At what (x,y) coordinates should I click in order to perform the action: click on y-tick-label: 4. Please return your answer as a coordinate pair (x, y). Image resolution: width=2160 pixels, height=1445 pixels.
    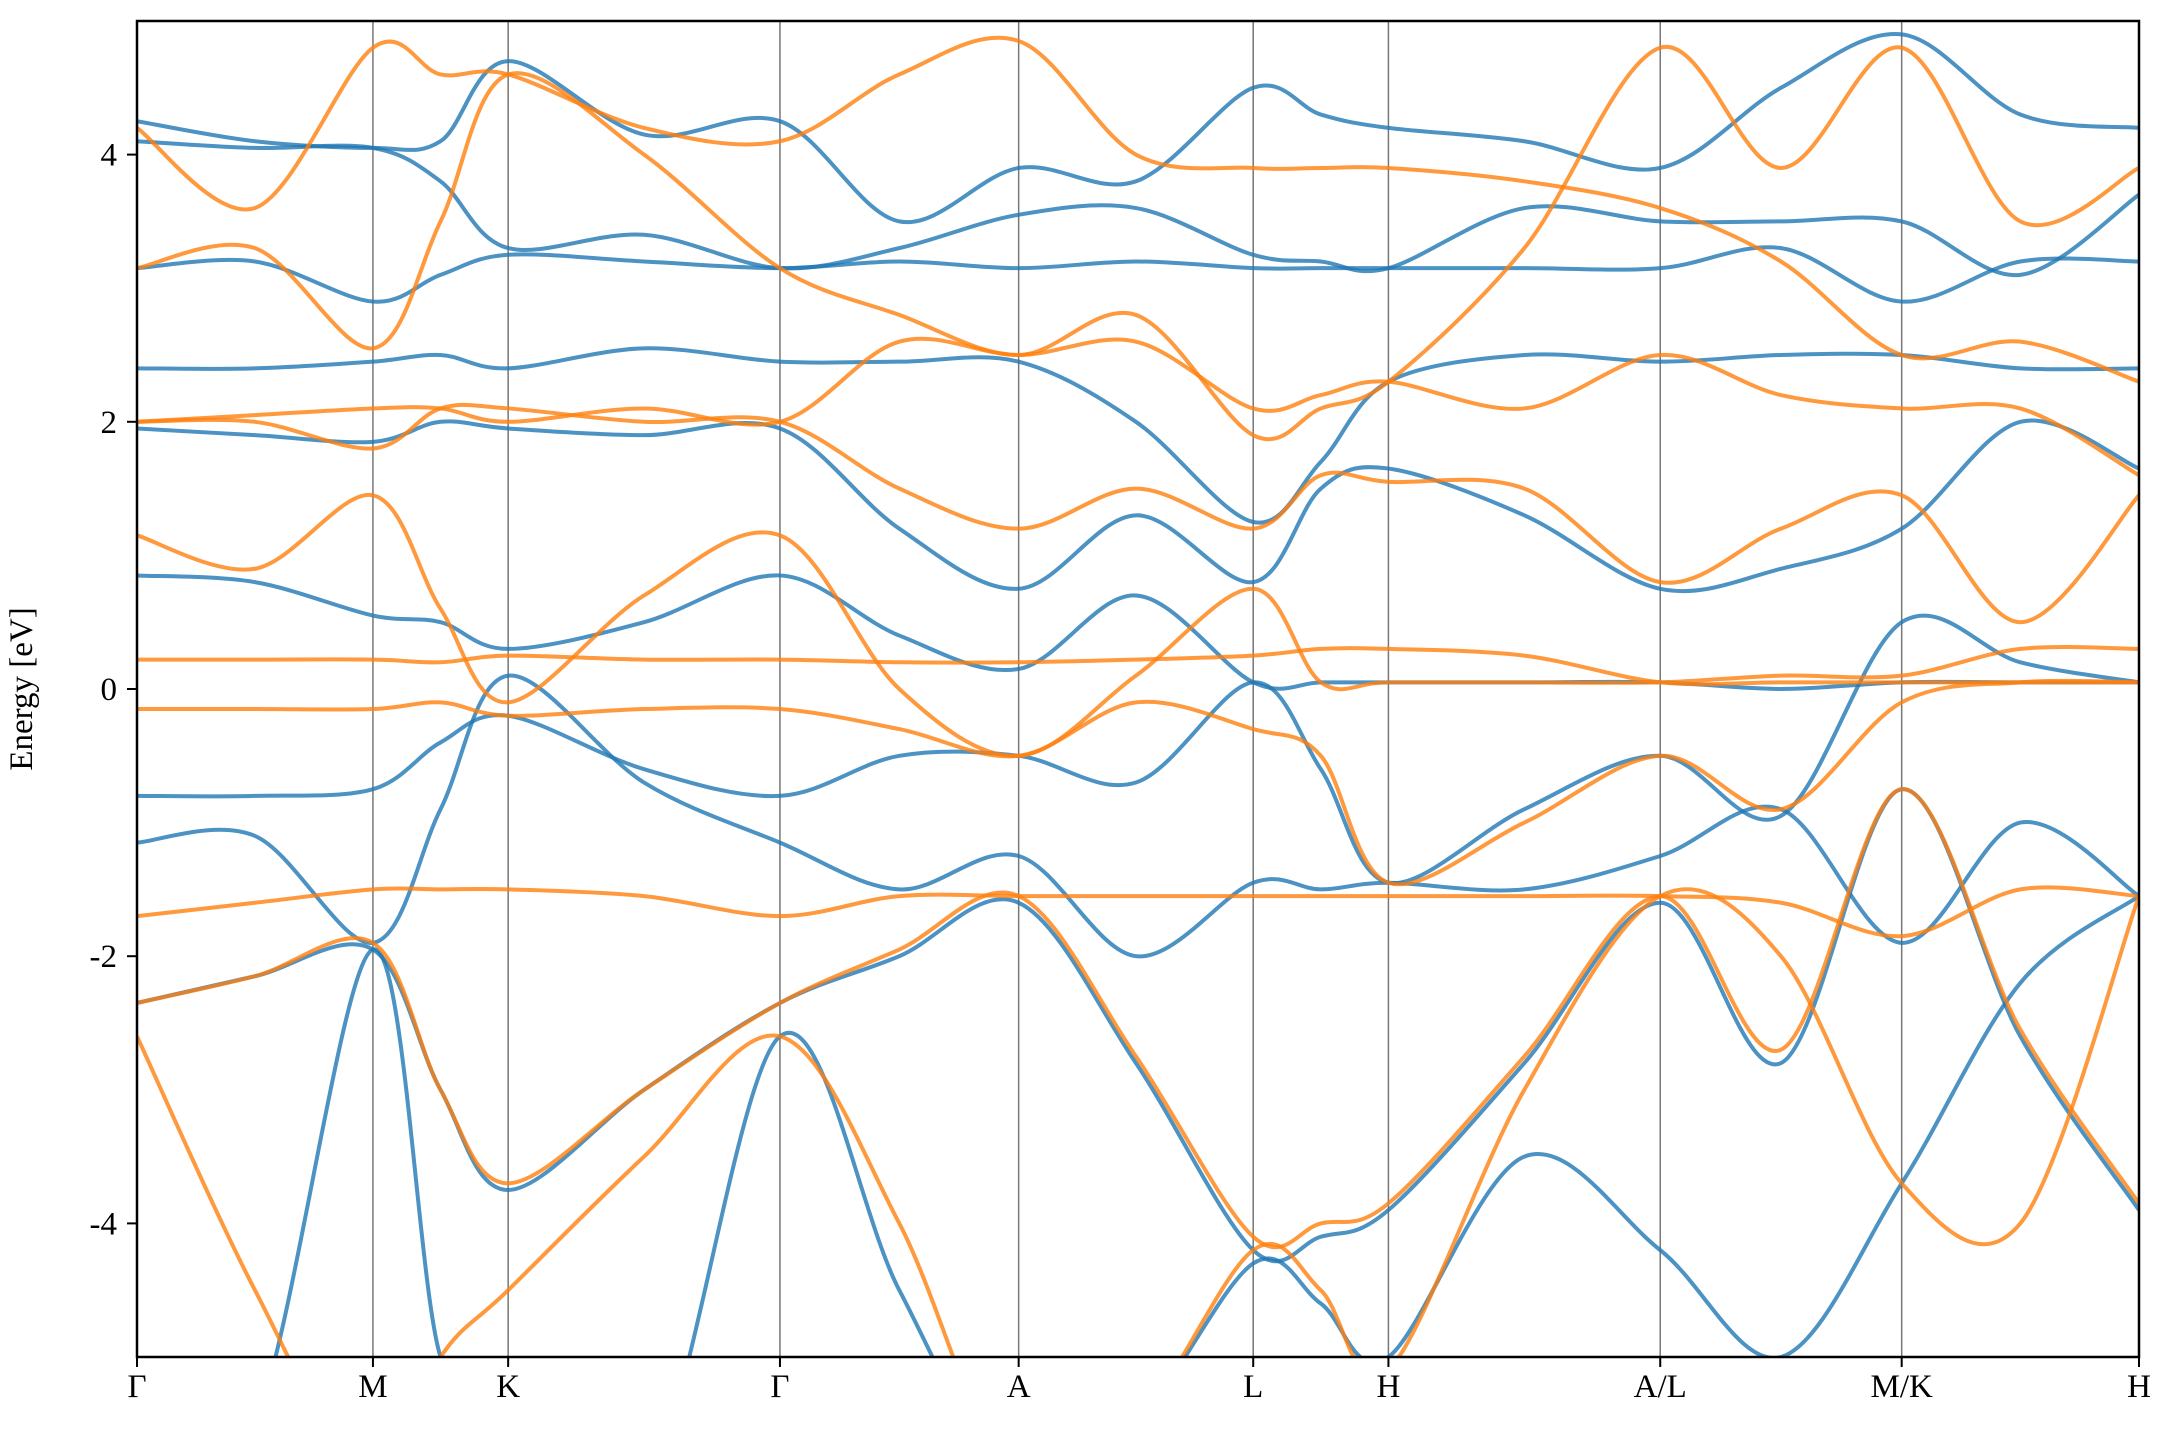
    Looking at the image, I should click on (109, 156).